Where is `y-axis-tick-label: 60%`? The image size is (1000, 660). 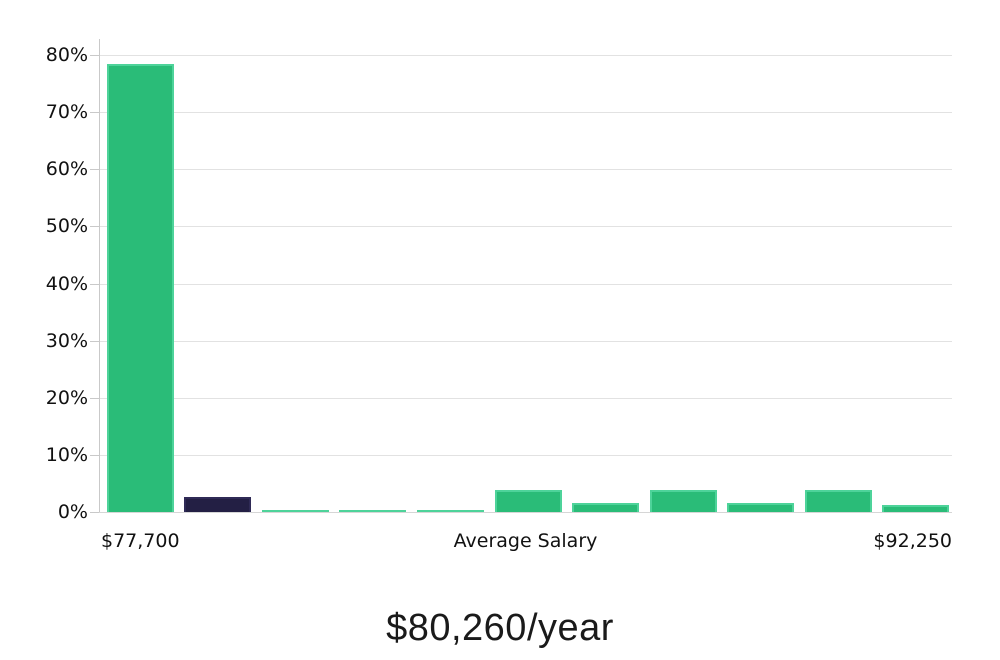
y-axis-tick-label: 60% is located at coordinates (66, 169).